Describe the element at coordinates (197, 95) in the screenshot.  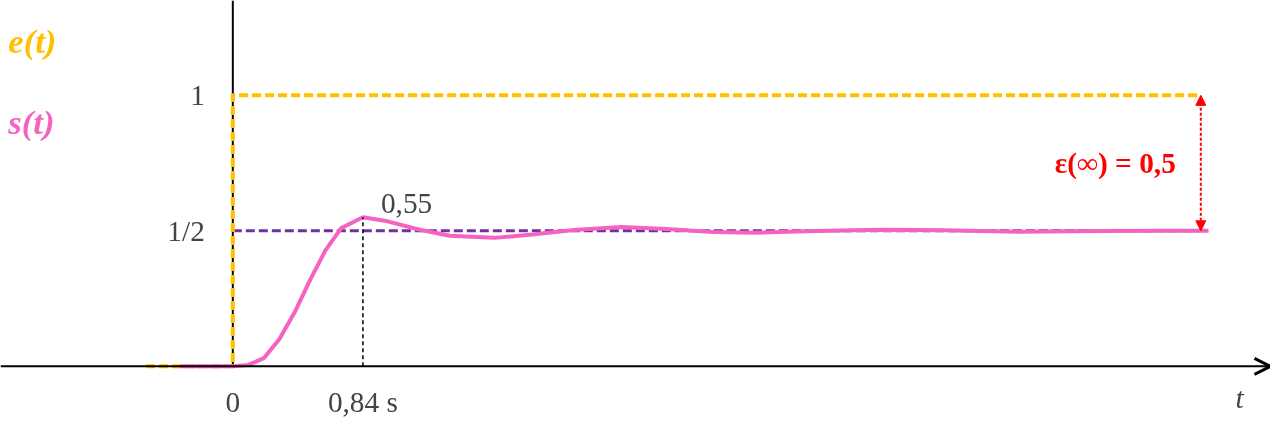
I see `y-tick-label: 1` at that location.